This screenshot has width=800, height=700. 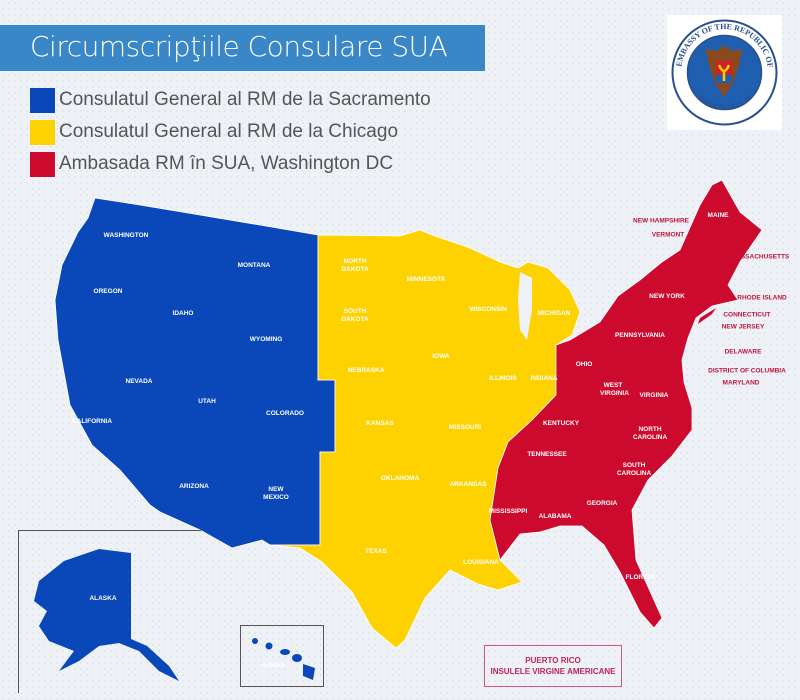 What do you see at coordinates (555, 516) in the screenshot?
I see `state-label-alabama: ALABAMA` at bounding box center [555, 516].